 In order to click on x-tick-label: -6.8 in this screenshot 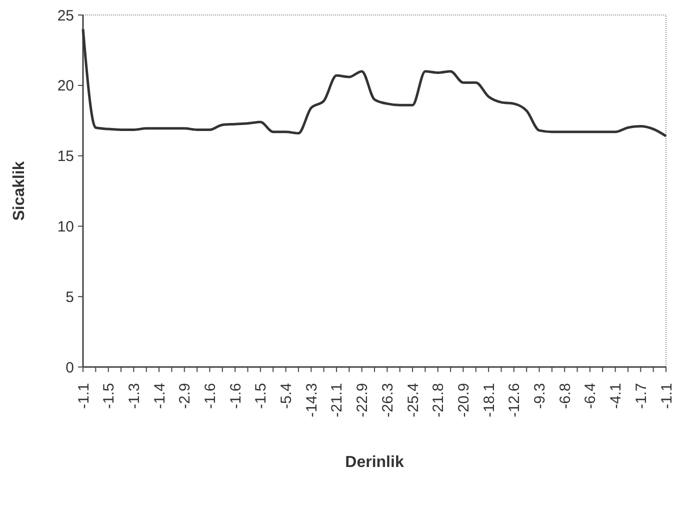, I will do `click(565, 396)`.